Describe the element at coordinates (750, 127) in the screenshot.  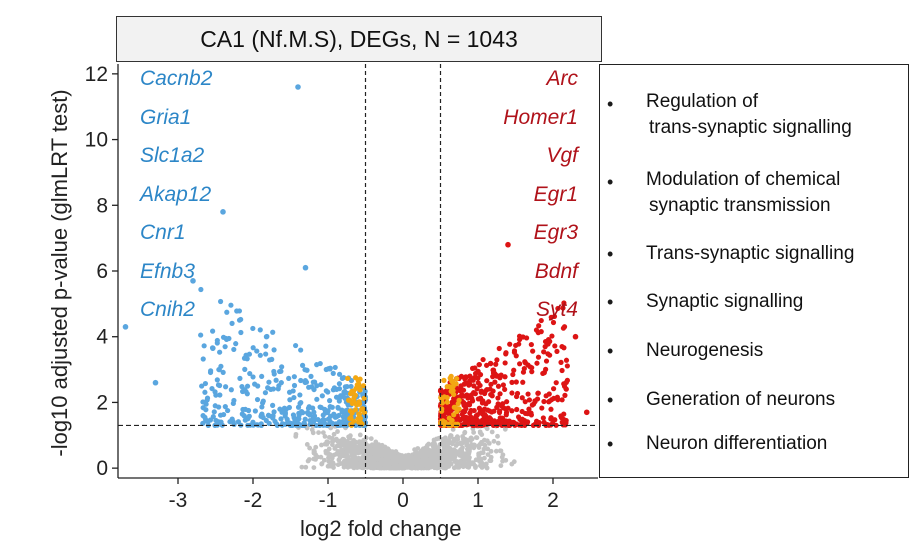
I see `go-term-text: trans-synaptic signalling` at that location.